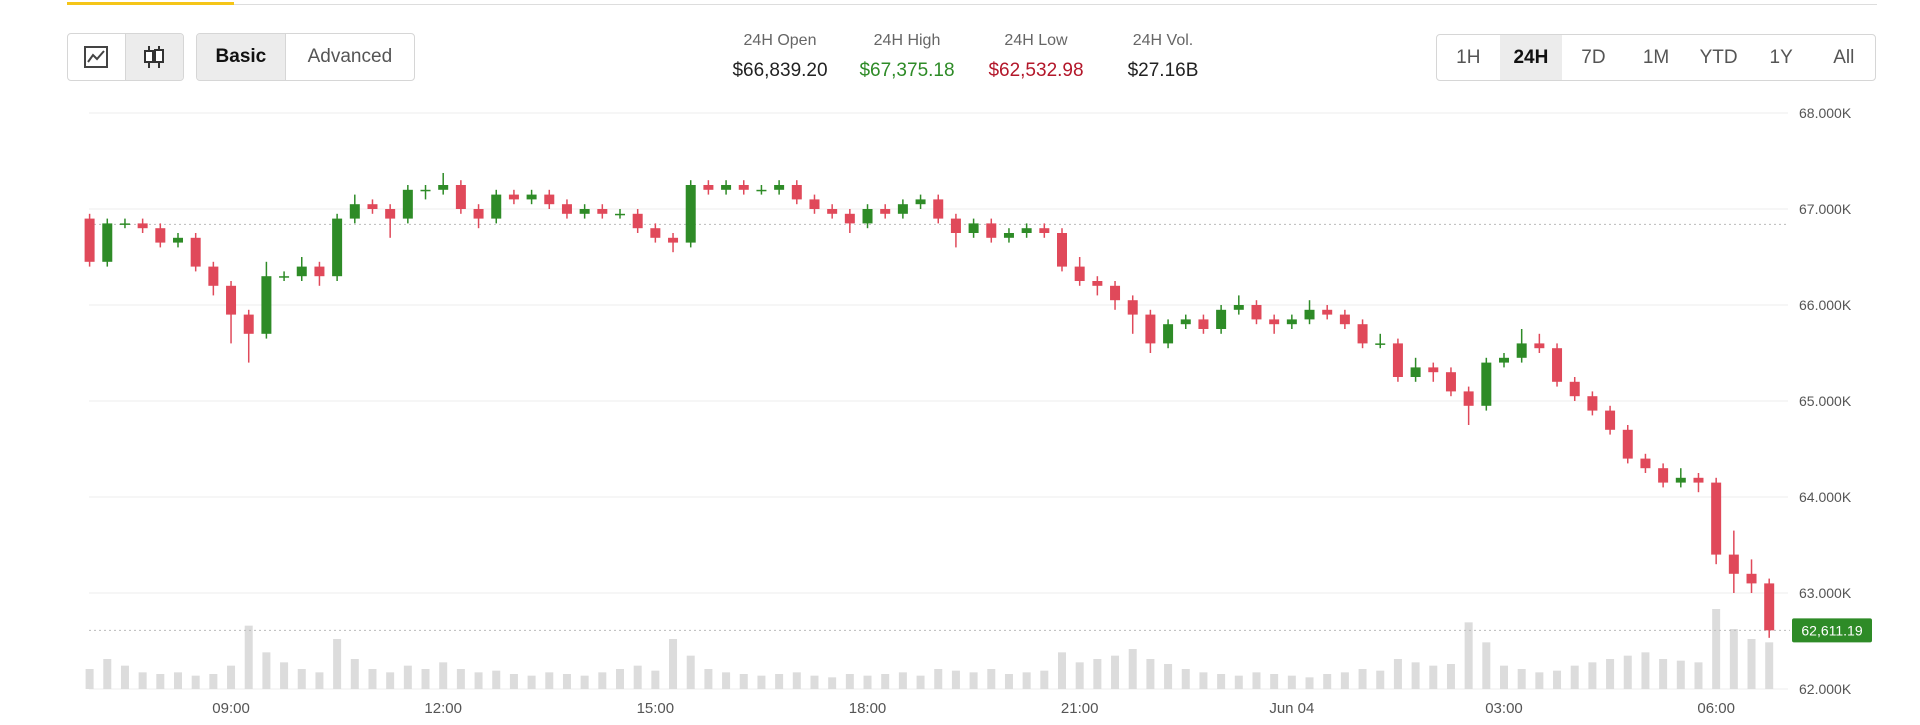  Describe the element at coordinates (1163, 40) in the screenshot. I see `stat-label: 24H Vol.` at that location.